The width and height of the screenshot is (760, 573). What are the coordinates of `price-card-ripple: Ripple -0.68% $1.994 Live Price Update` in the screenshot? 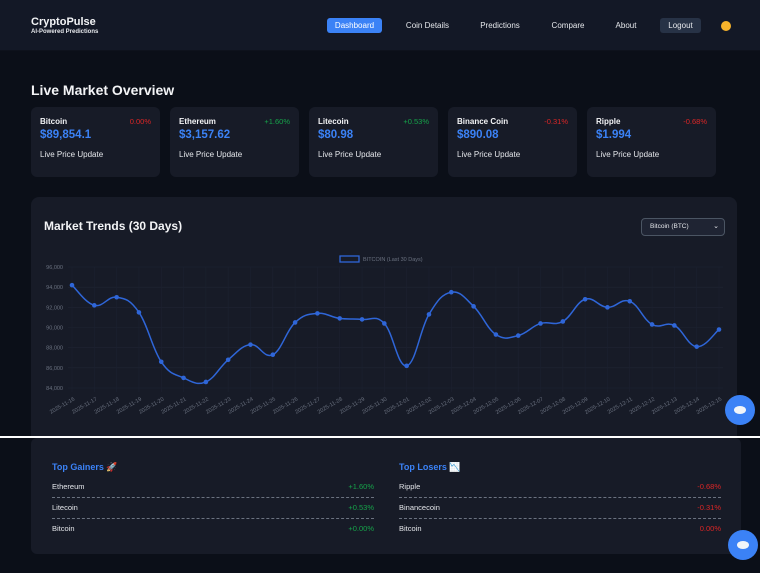 It's located at (651, 142).